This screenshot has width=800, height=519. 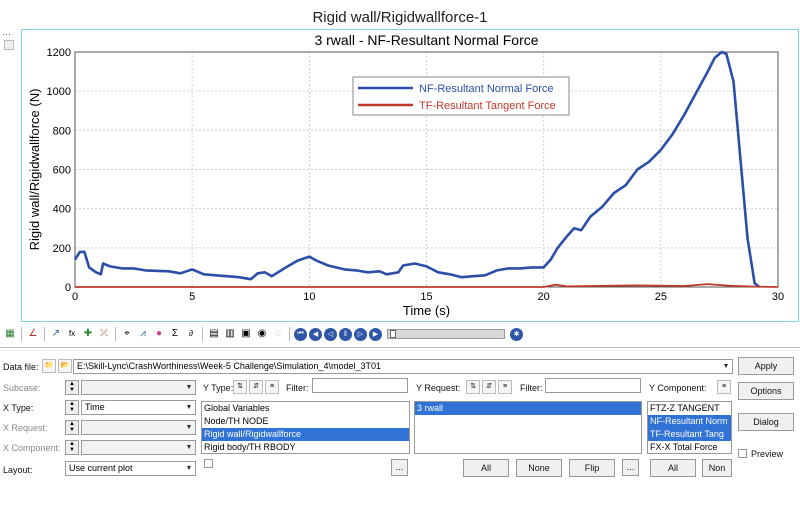 What do you see at coordinates (18, 408) in the screenshot?
I see `x-type-label: X Type:` at bounding box center [18, 408].